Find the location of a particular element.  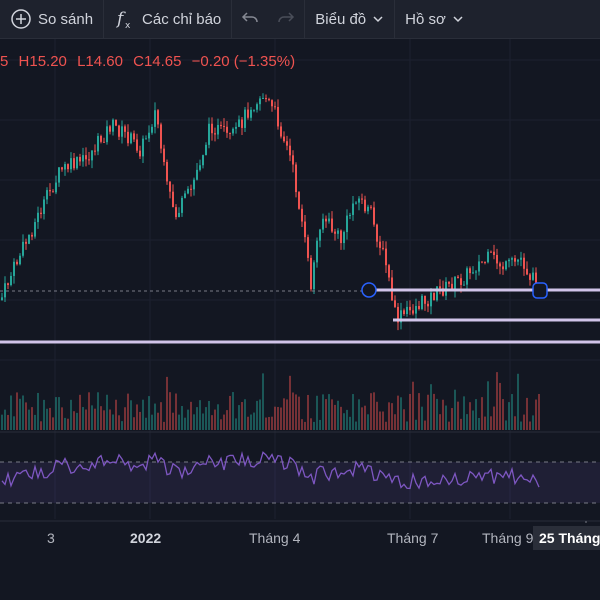

compare-button: So sánh is located at coordinates (51, 19).